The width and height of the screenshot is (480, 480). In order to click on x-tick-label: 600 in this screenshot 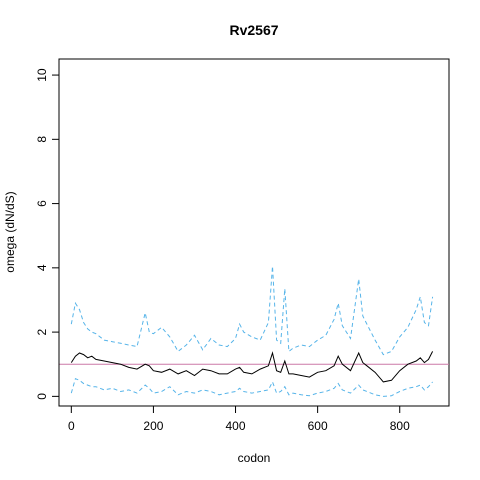, I will do `click(318, 426)`.